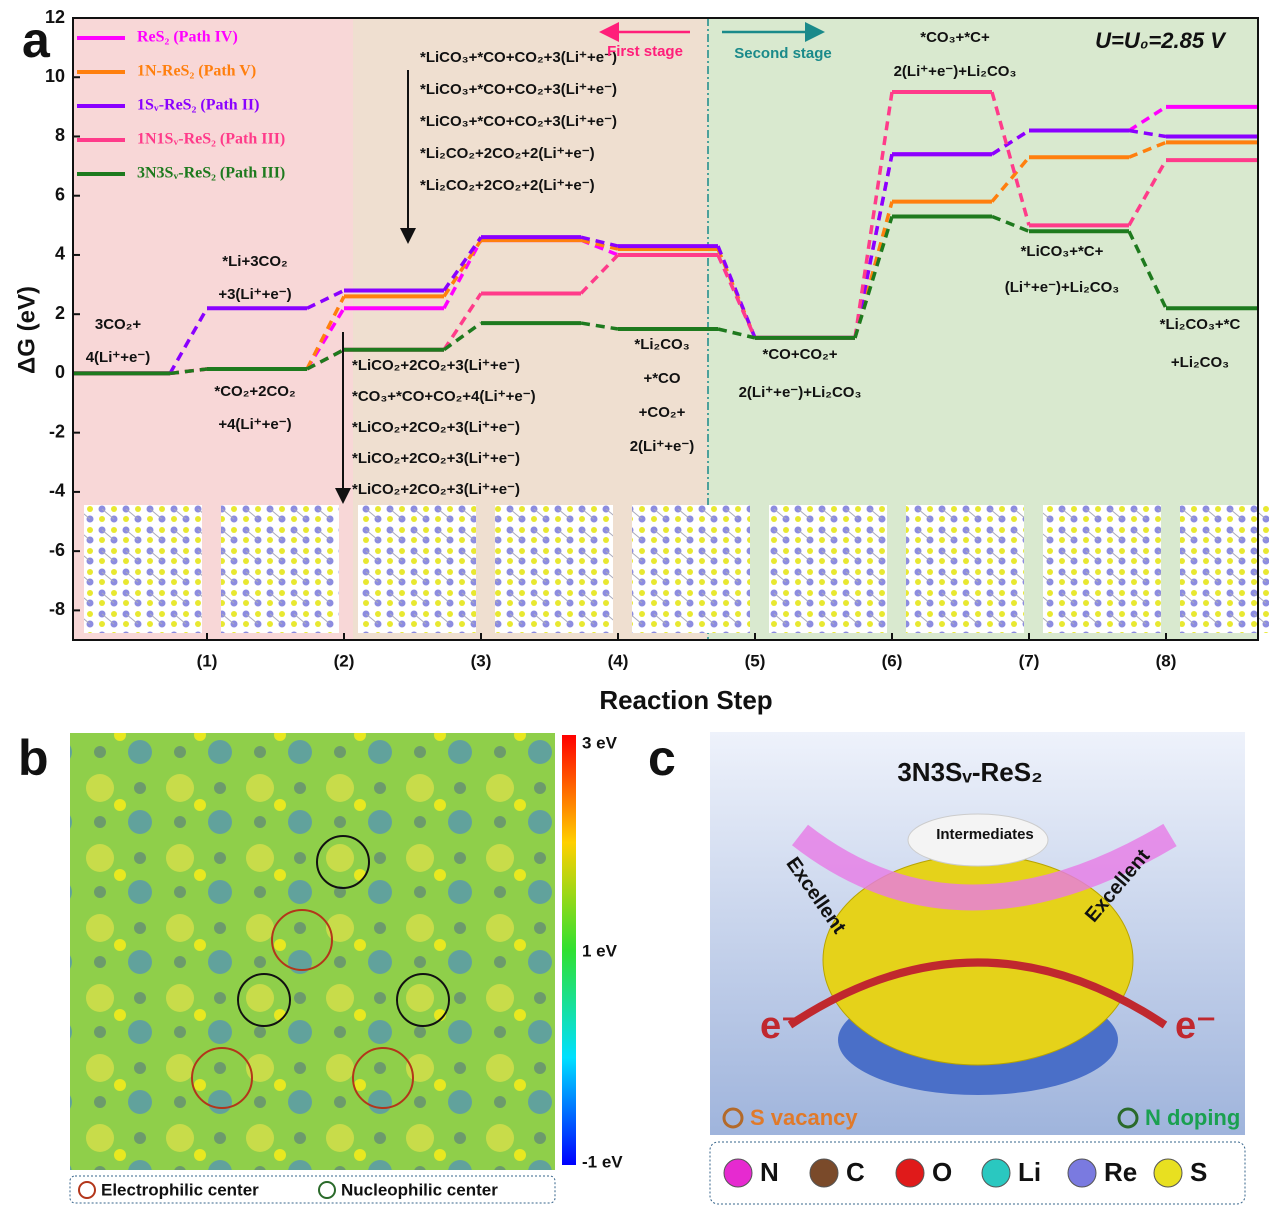 This screenshot has width=1269, height=1217. I want to click on atom-label: O, so click(942, 1172).